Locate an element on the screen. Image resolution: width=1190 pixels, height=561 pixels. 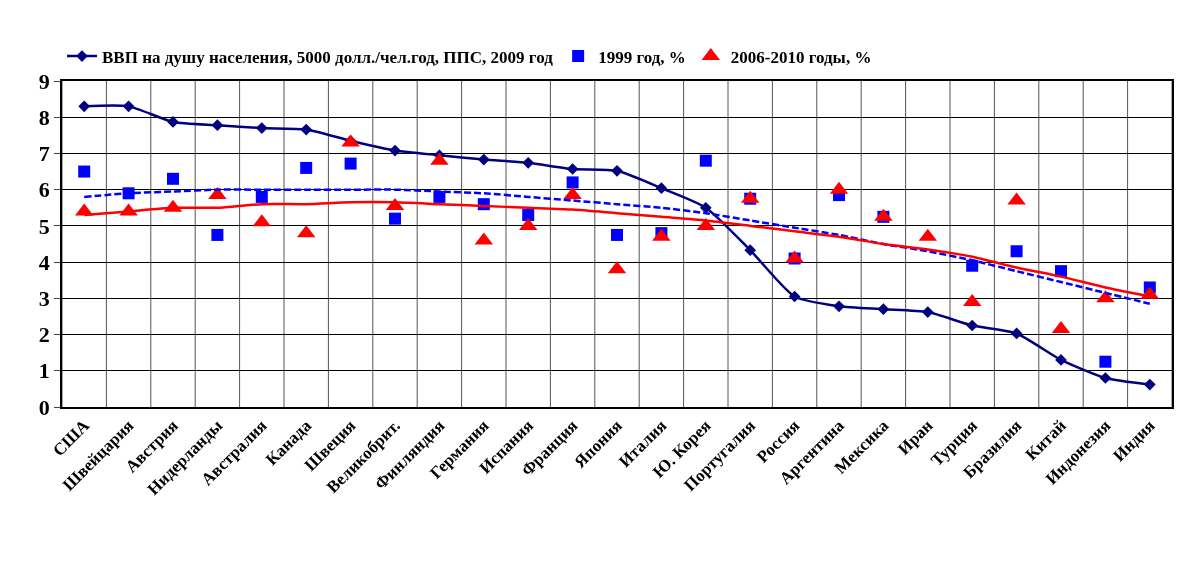
legend-label: 2006-2010 годы, % is located at coordinates (801, 57).